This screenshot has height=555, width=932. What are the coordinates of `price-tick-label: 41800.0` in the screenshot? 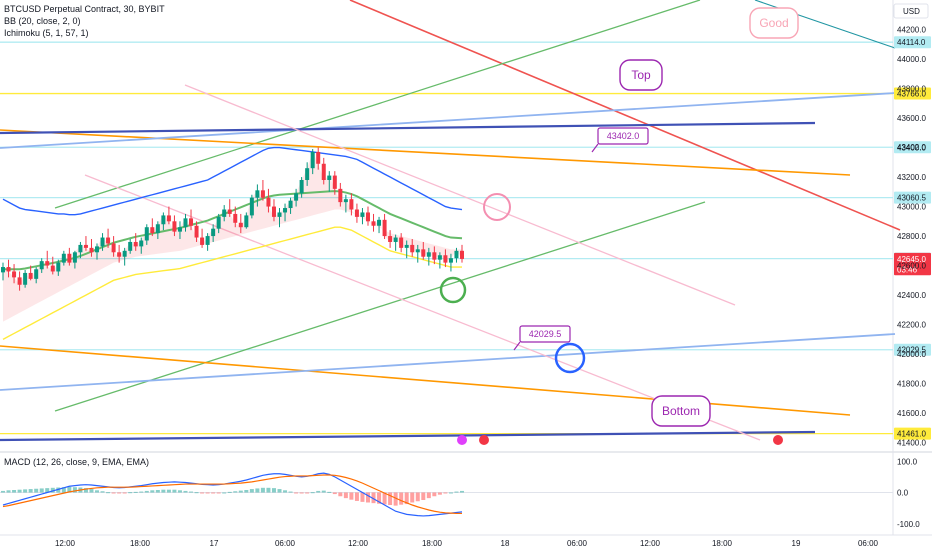 It's located at (911, 384).